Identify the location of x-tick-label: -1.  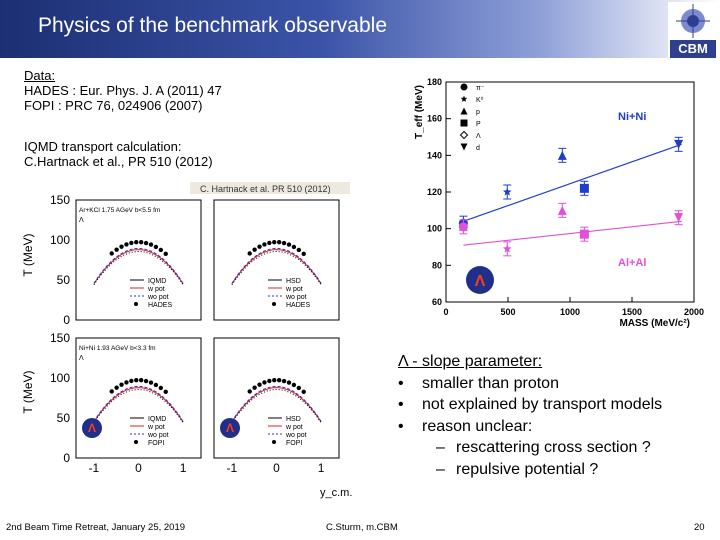
(232, 468).